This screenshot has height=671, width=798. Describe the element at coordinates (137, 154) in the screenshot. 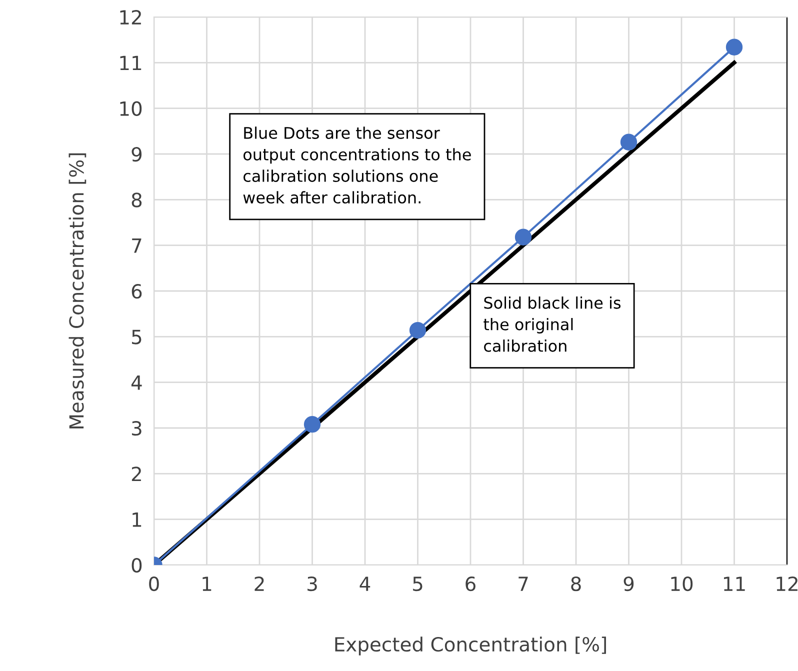

I see `y-tick-label: 9` at that location.